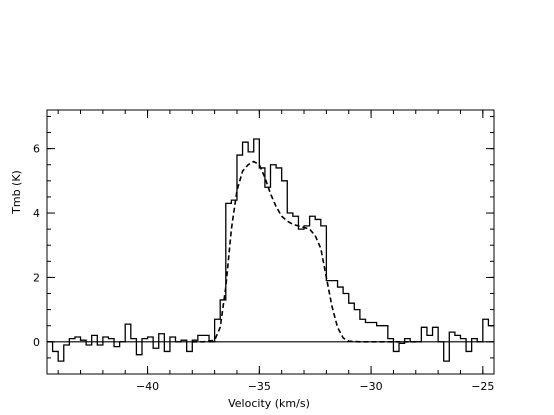  What do you see at coordinates (16, 192) in the screenshot?
I see `y-axis-label: Tmb (K)` at bounding box center [16, 192].